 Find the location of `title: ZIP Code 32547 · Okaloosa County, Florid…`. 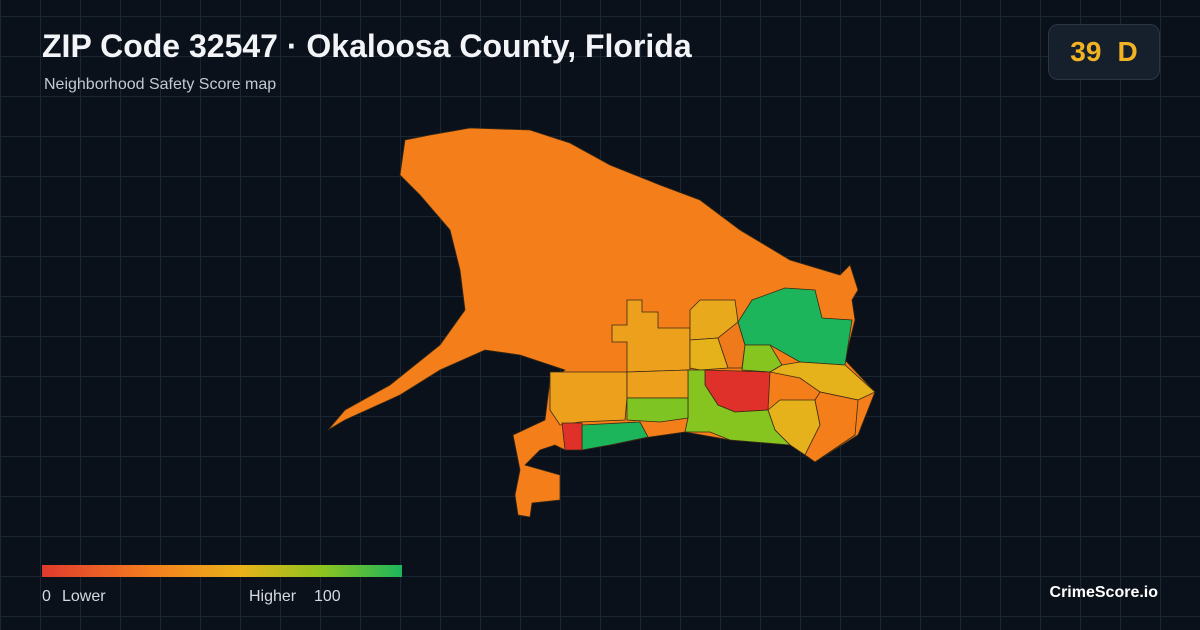

title: ZIP Code 32547 · Okaloosa County, Florid… is located at coordinates (367, 46).